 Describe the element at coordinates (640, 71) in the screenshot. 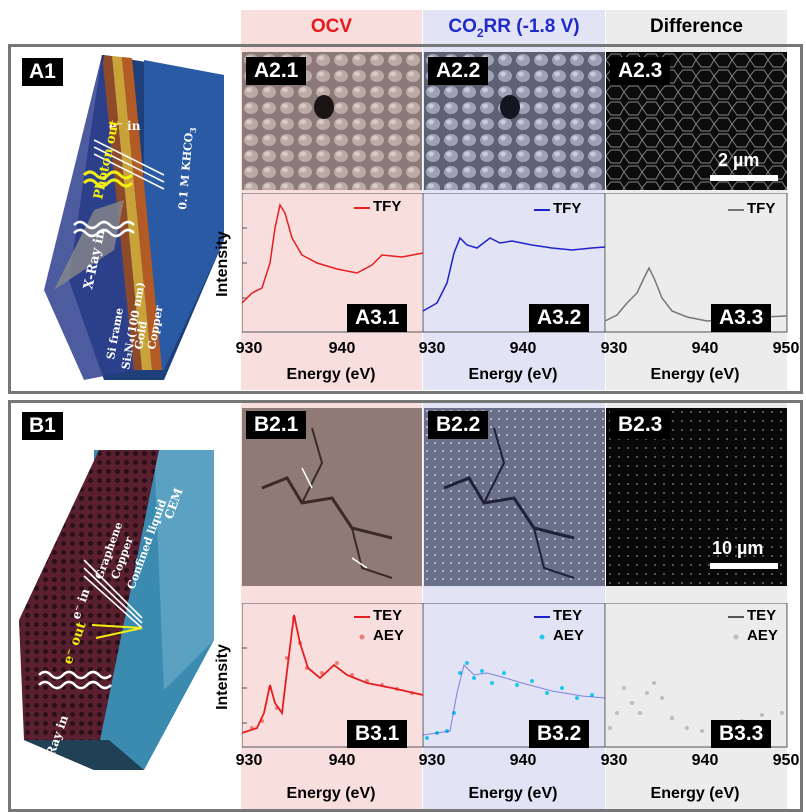

I see `label-a2-3: A2.3` at that location.